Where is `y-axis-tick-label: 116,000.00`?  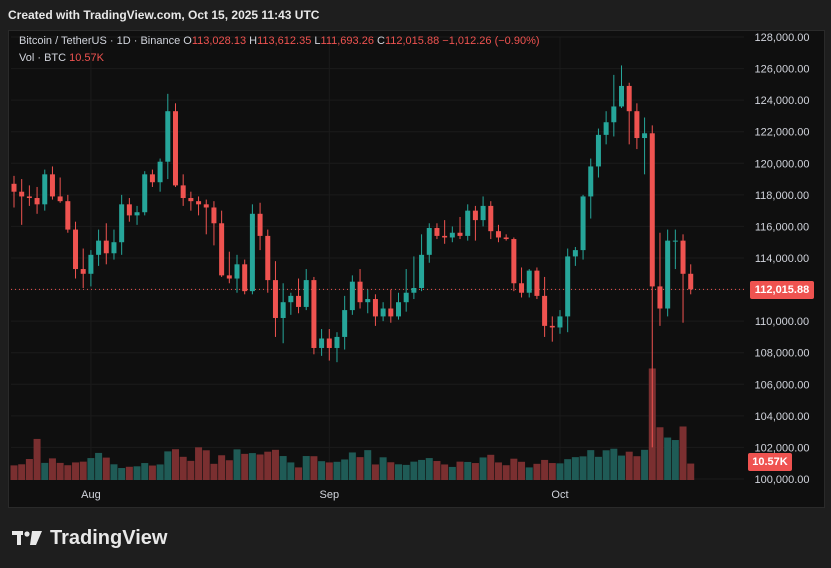 y-axis-tick-label: 116,000.00 is located at coordinates (782, 227).